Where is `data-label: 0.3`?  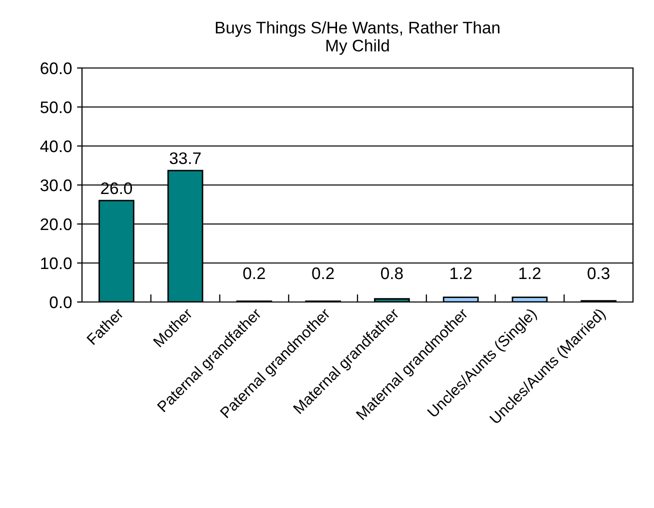
data-label: 0.3 is located at coordinates (599, 273).